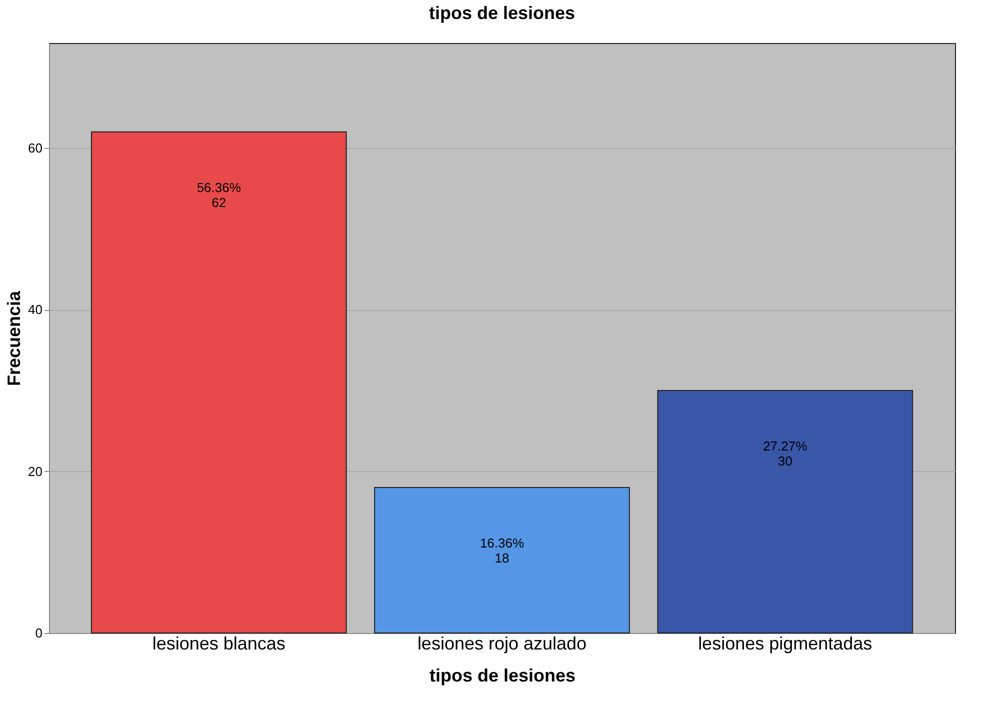  Describe the element at coordinates (35, 471) in the screenshot. I see `y-tick-label: 20` at that location.